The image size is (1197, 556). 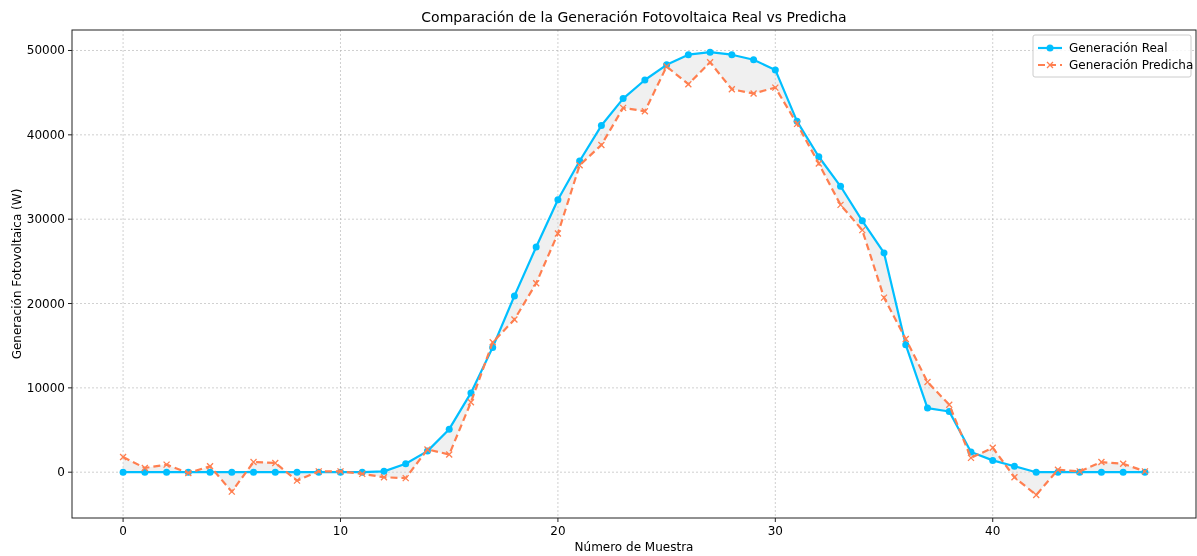 What do you see at coordinates (45, 134) in the screenshot?
I see `y-tick-label: 40000` at bounding box center [45, 134].